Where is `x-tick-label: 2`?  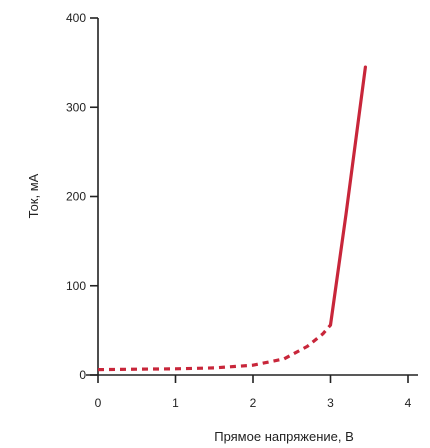 x-tick-label: 2 is located at coordinates (253, 403).